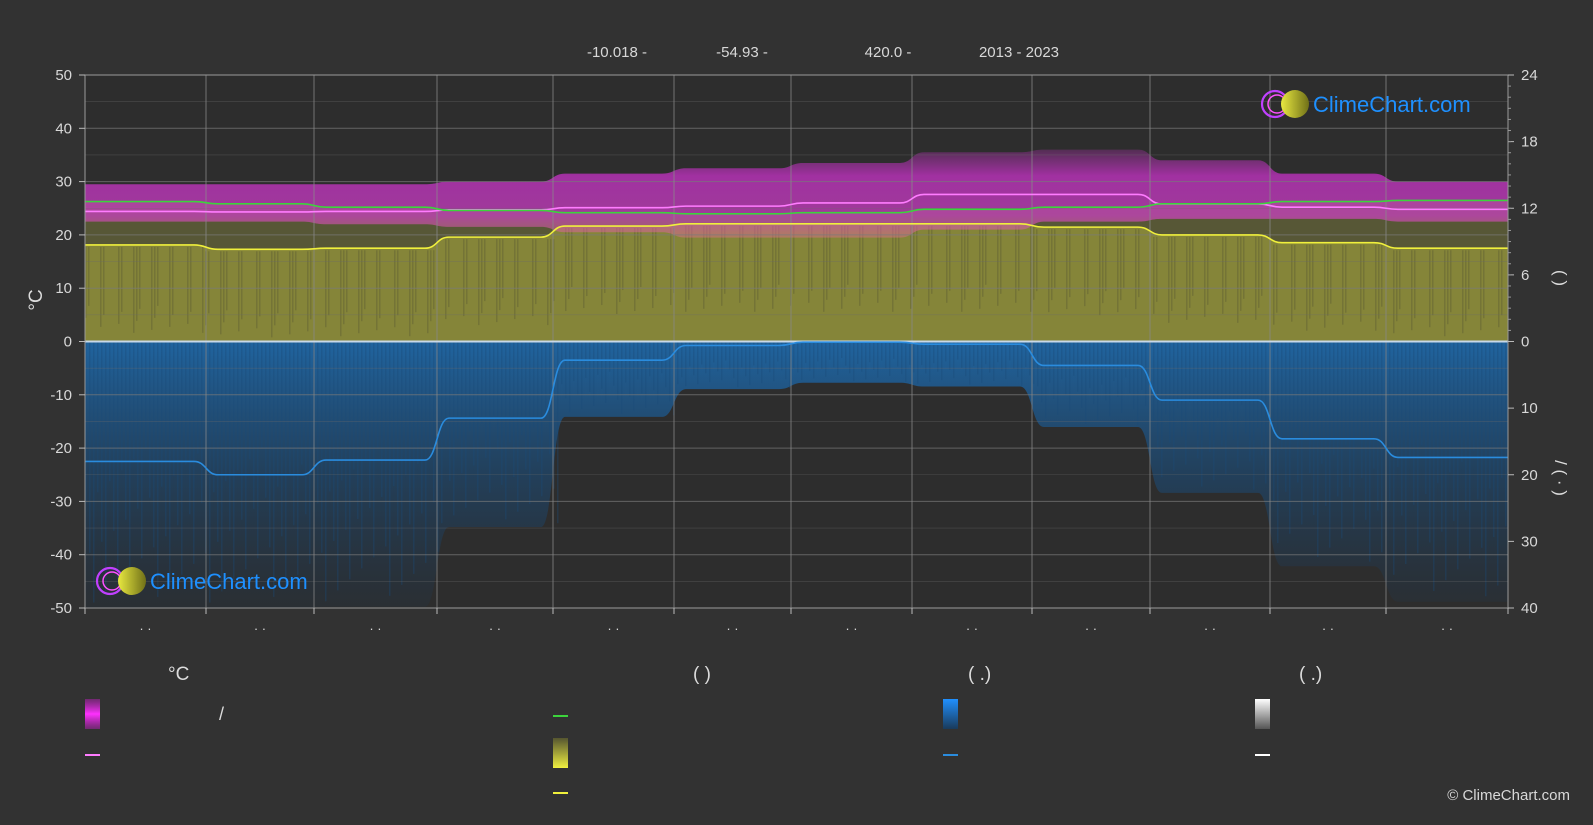 This screenshot has width=1593, height=825. What do you see at coordinates (63, 235) in the screenshot?
I see `left-tick-label: 20` at bounding box center [63, 235].